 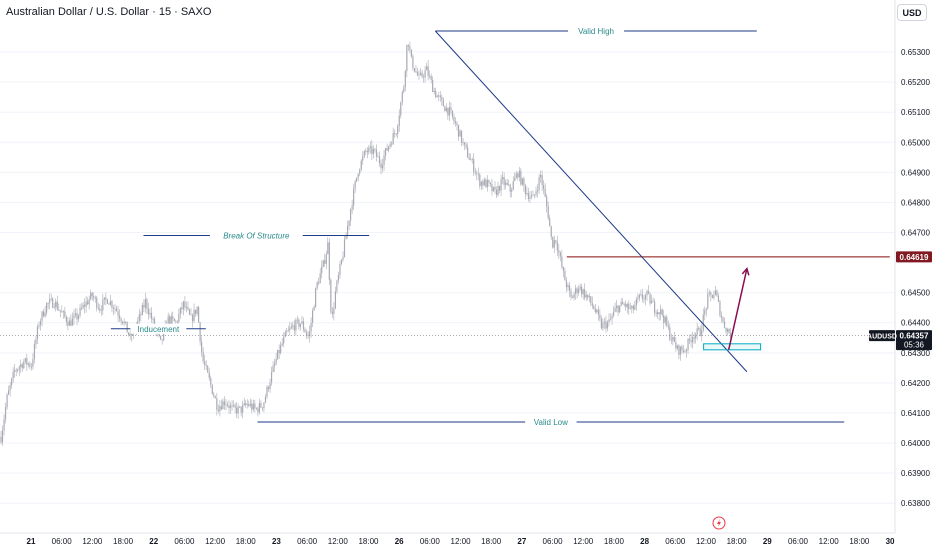 I want to click on y-tick-label: 0.64800, so click(x=915, y=202).